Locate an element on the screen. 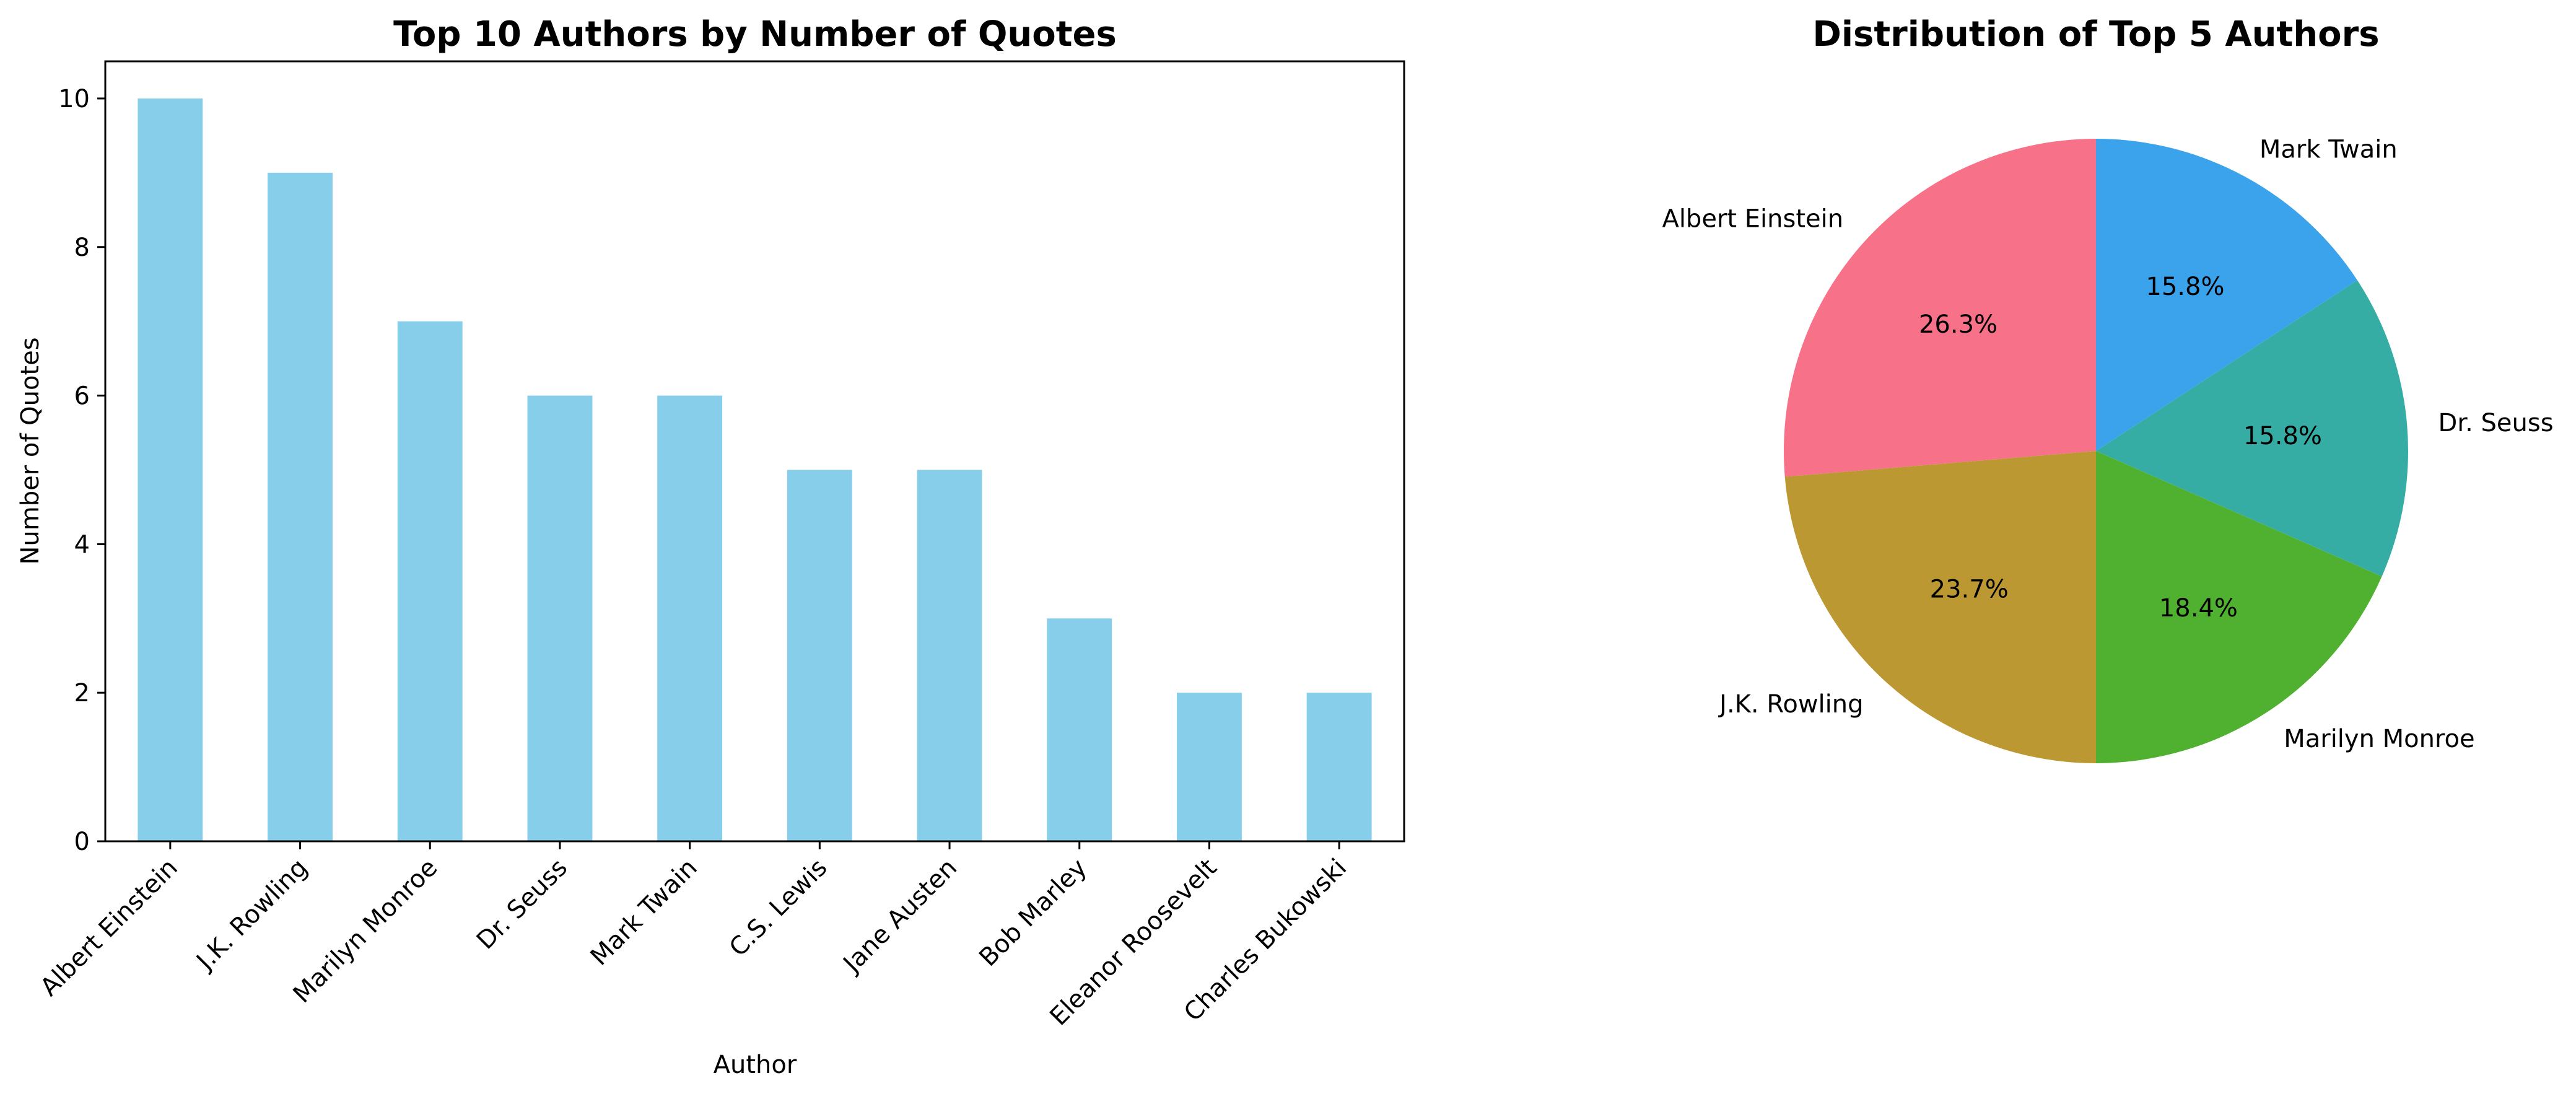 This screenshot has height=1099, width=2576. pie-percent-dr-seuss: 15.8% is located at coordinates (2282, 436).